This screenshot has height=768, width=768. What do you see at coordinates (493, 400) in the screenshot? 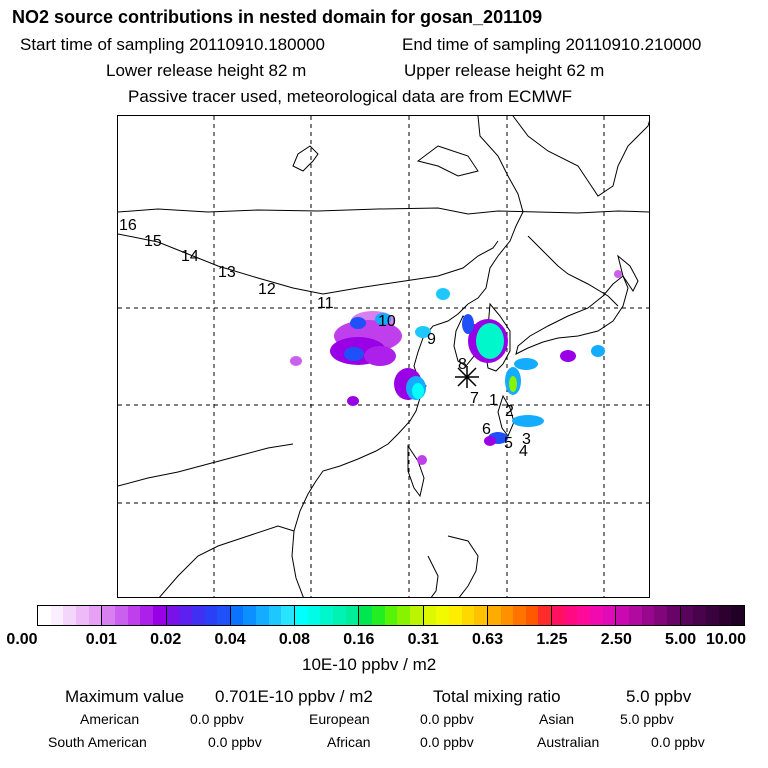
I see `trajectory-label: 1` at bounding box center [493, 400].